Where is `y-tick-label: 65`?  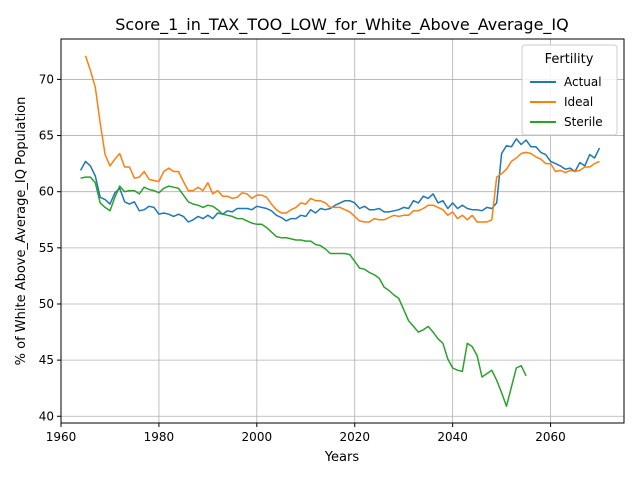
y-tick-label: 65 is located at coordinates (46, 136).